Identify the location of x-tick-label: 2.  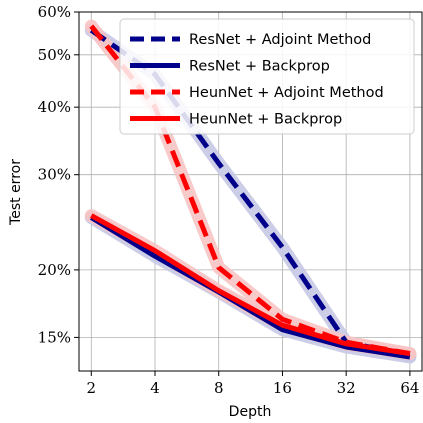
(92, 388).